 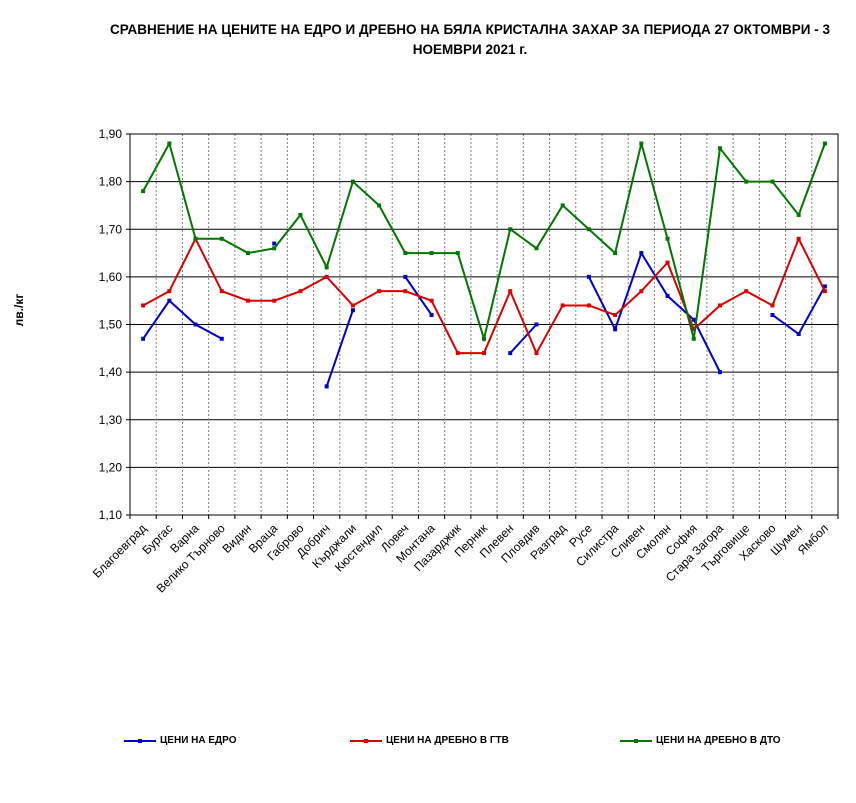 What do you see at coordinates (236, 538) in the screenshot?
I see `x-tick-label: Видин` at bounding box center [236, 538].